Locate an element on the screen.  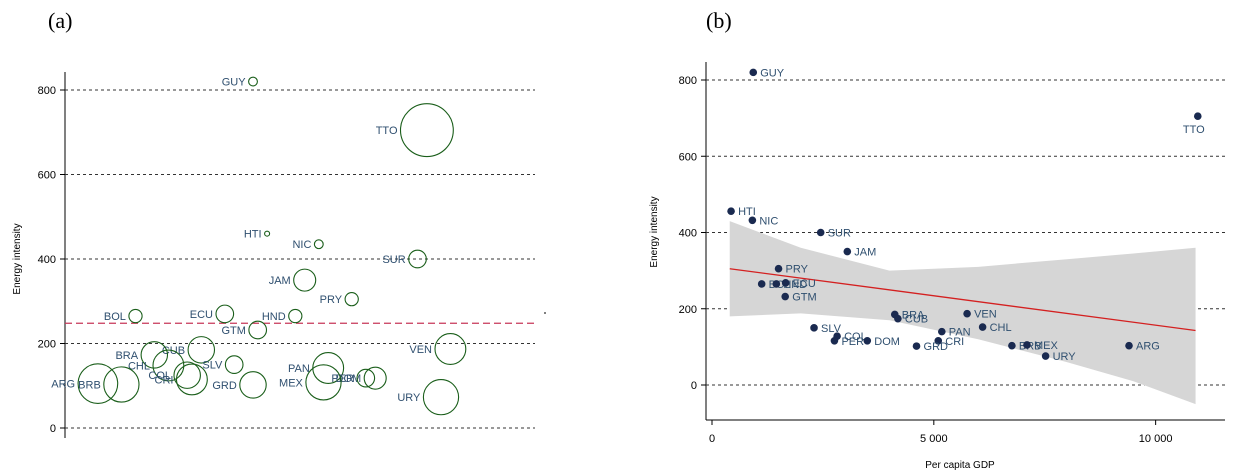
bubble-label-ecu: ECU is located at coordinates (201, 315).